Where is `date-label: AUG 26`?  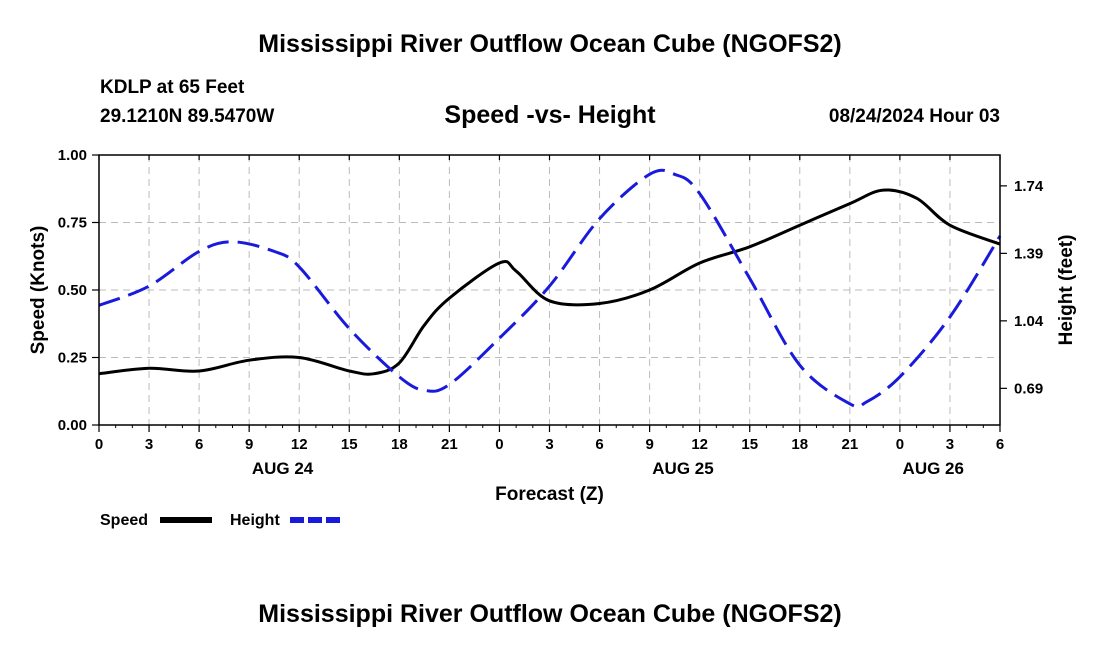
date-label: AUG 26 is located at coordinates (933, 468).